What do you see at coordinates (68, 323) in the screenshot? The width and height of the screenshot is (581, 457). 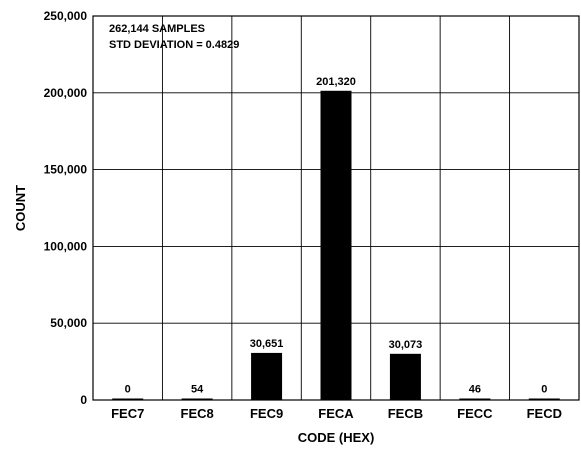 I see `y-tick-label: 50,000` at bounding box center [68, 323].